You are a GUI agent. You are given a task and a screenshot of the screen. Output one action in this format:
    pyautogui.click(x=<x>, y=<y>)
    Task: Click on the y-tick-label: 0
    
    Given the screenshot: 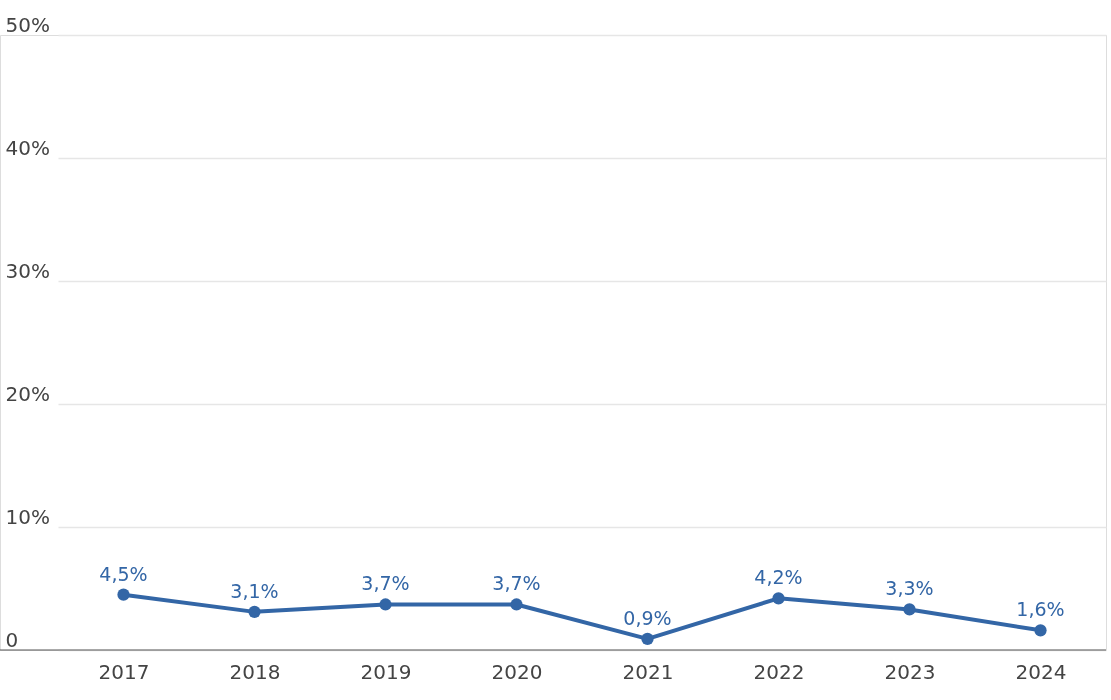 What is the action you would take?
    pyautogui.click(x=12, y=639)
    